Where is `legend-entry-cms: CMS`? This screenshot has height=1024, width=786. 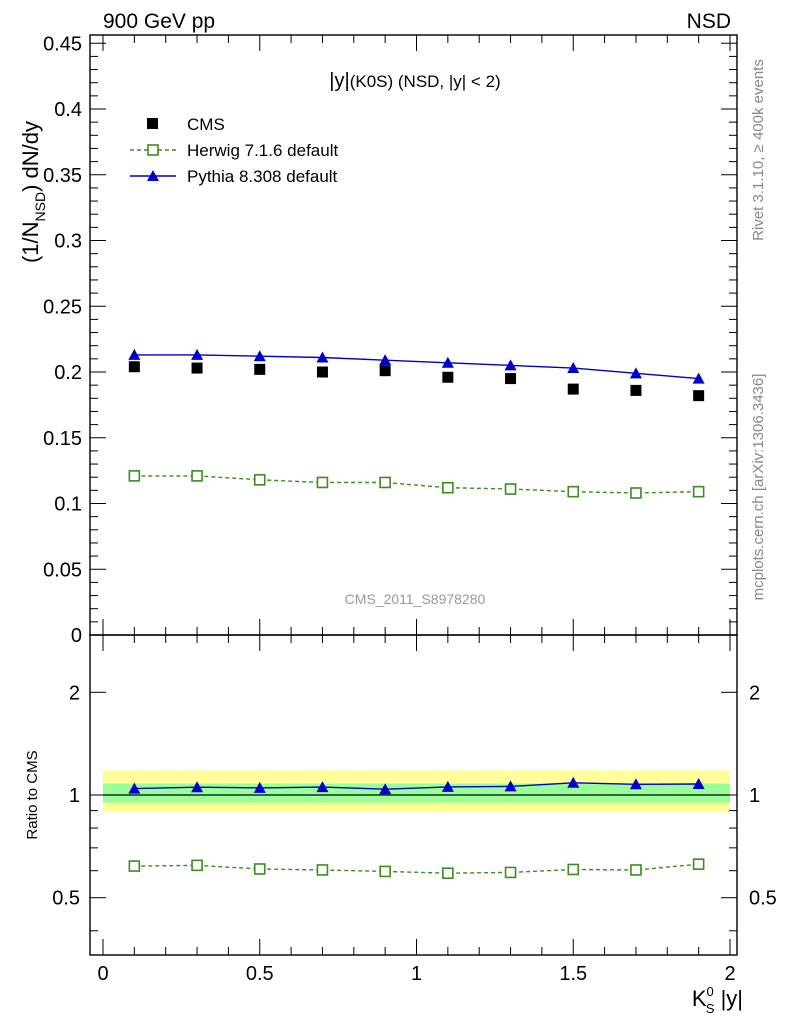
legend-entry-cms: CMS is located at coordinates (186, 124).